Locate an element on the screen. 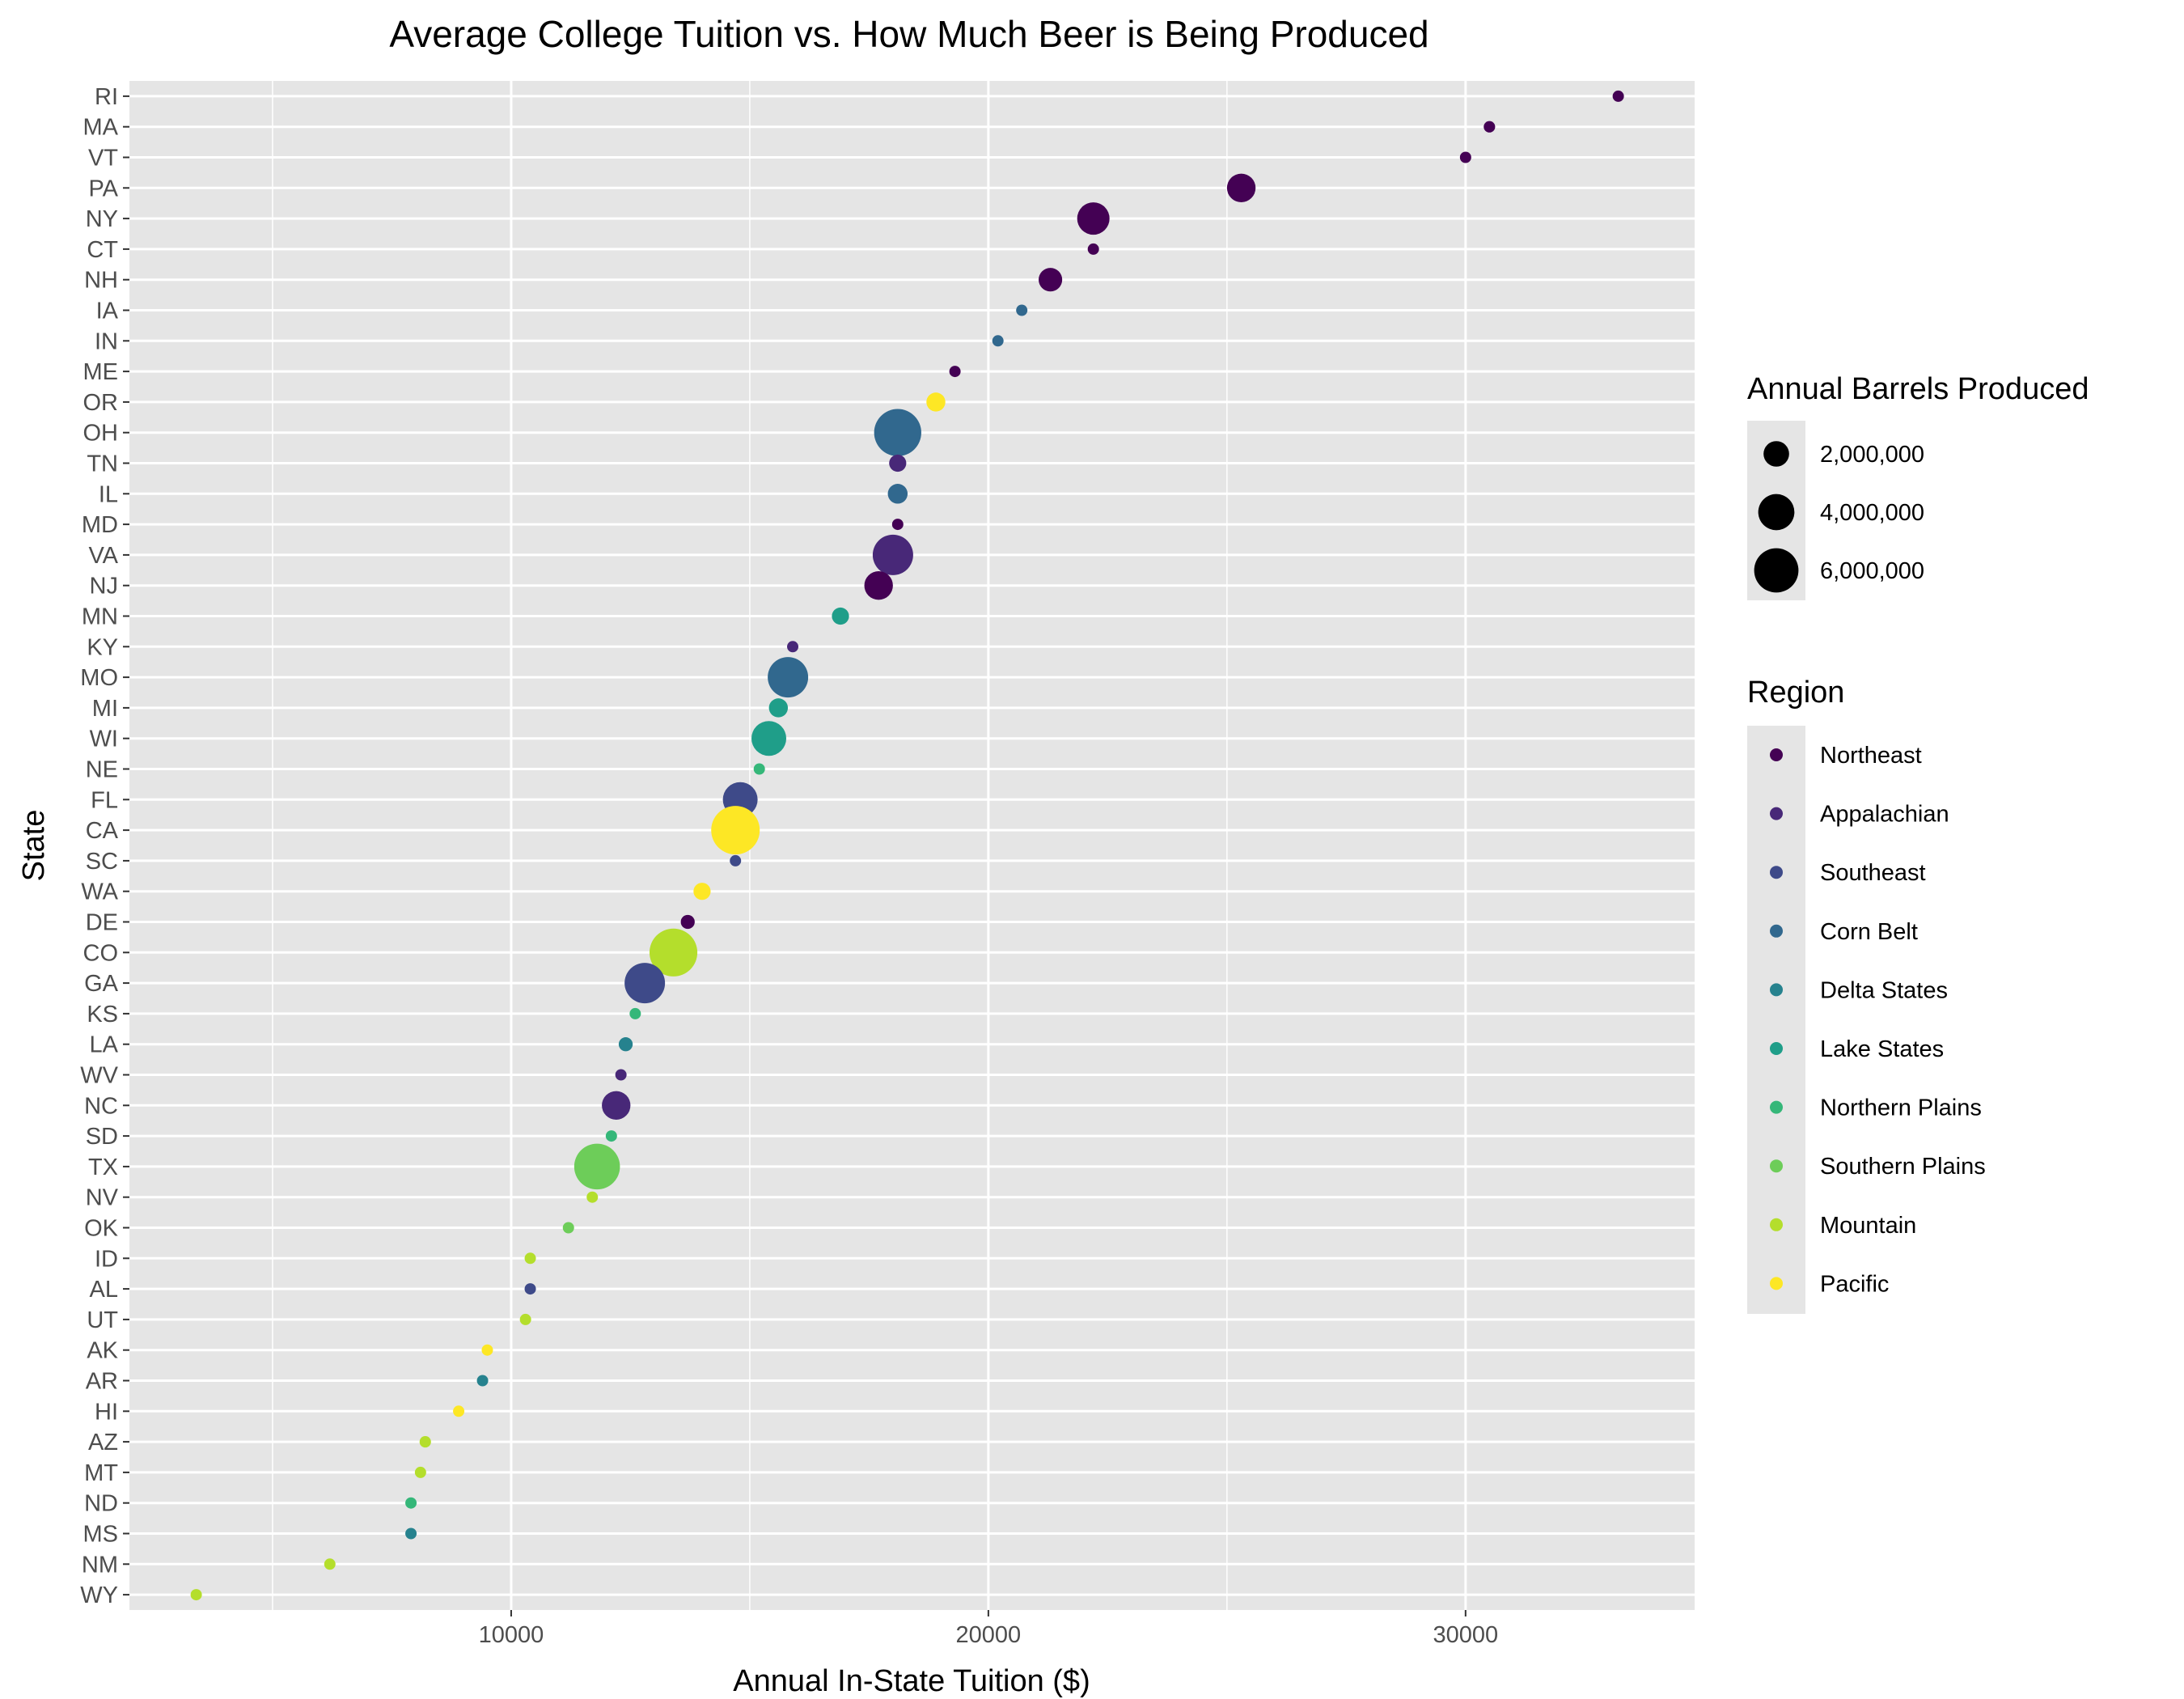 The width and height of the screenshot is (2184, 1699). y-tick-label: ND is located at coordinates (101, 1504).